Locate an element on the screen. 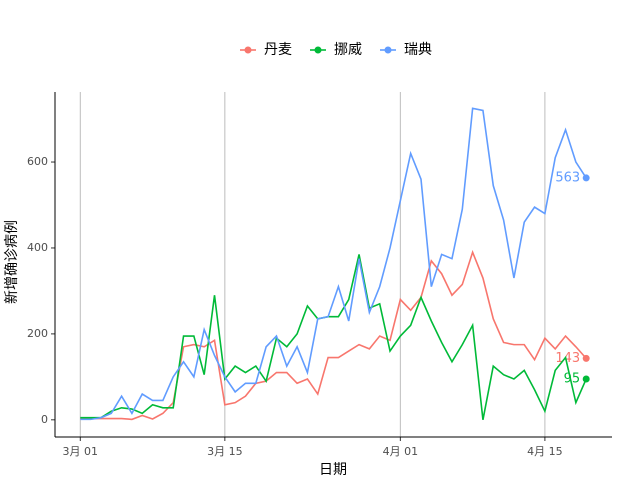  end-label: 143 is located at coordinates (567, 358).